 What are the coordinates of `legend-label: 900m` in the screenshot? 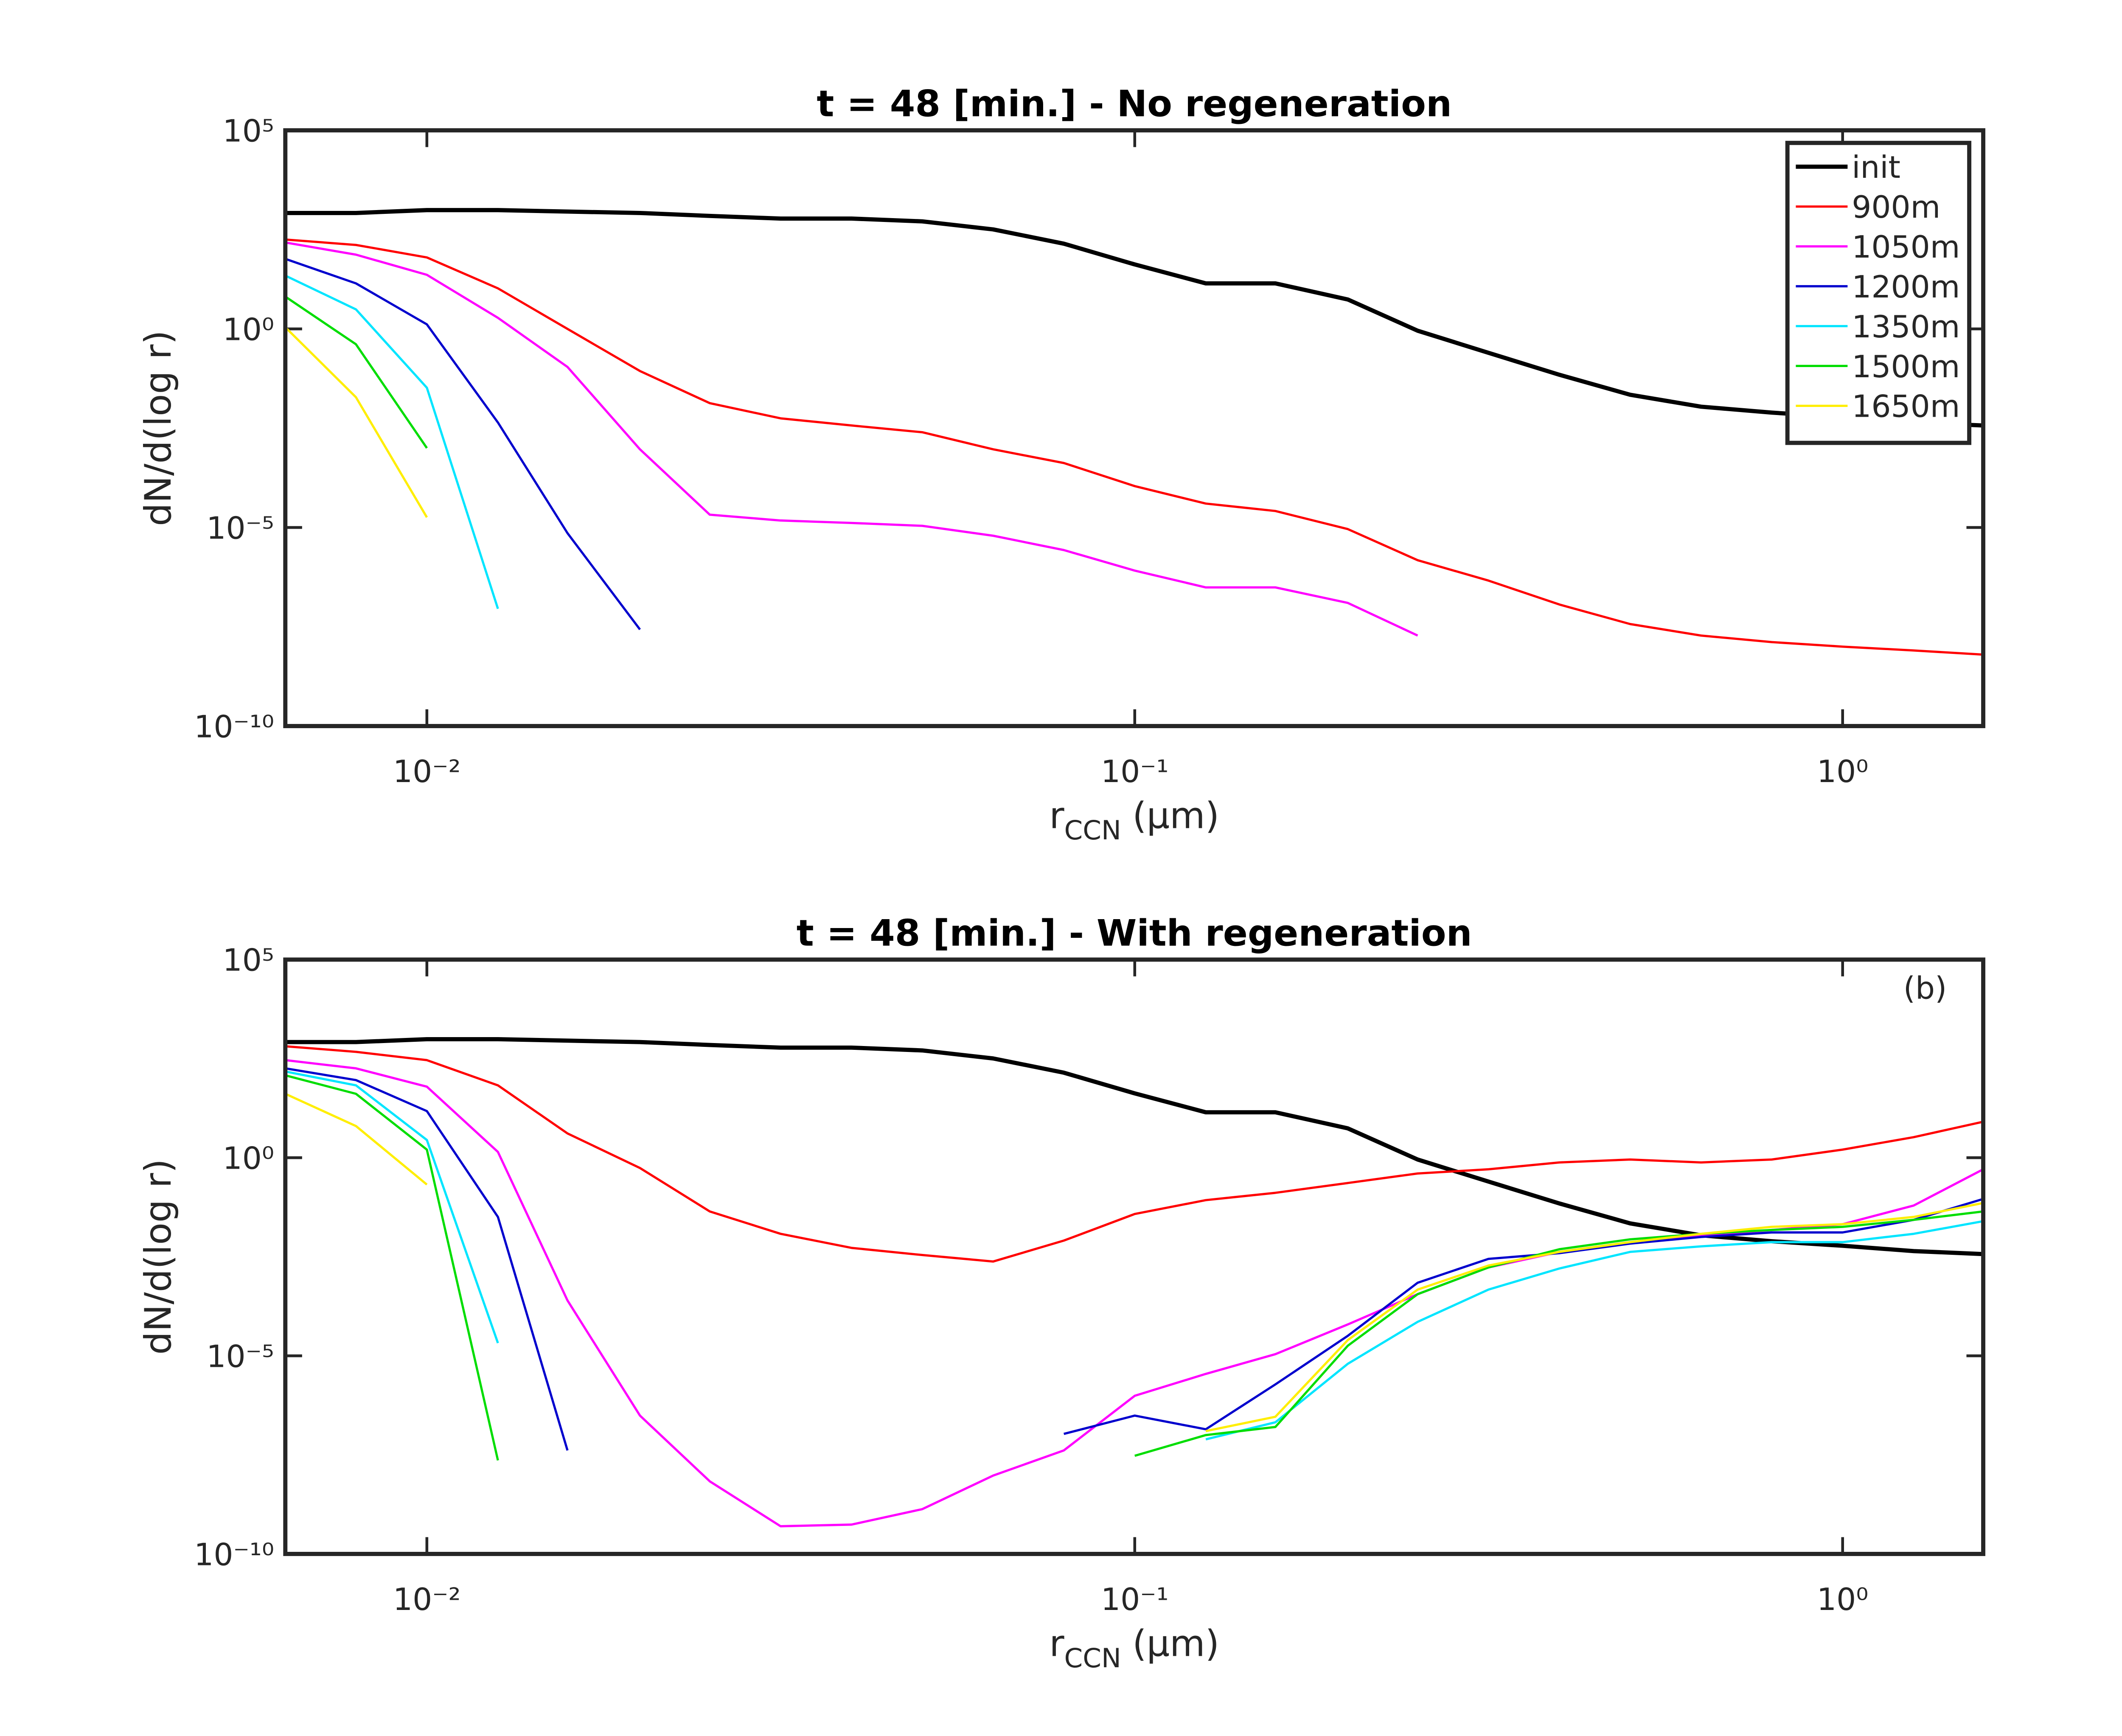 It's located at (1896, 207).